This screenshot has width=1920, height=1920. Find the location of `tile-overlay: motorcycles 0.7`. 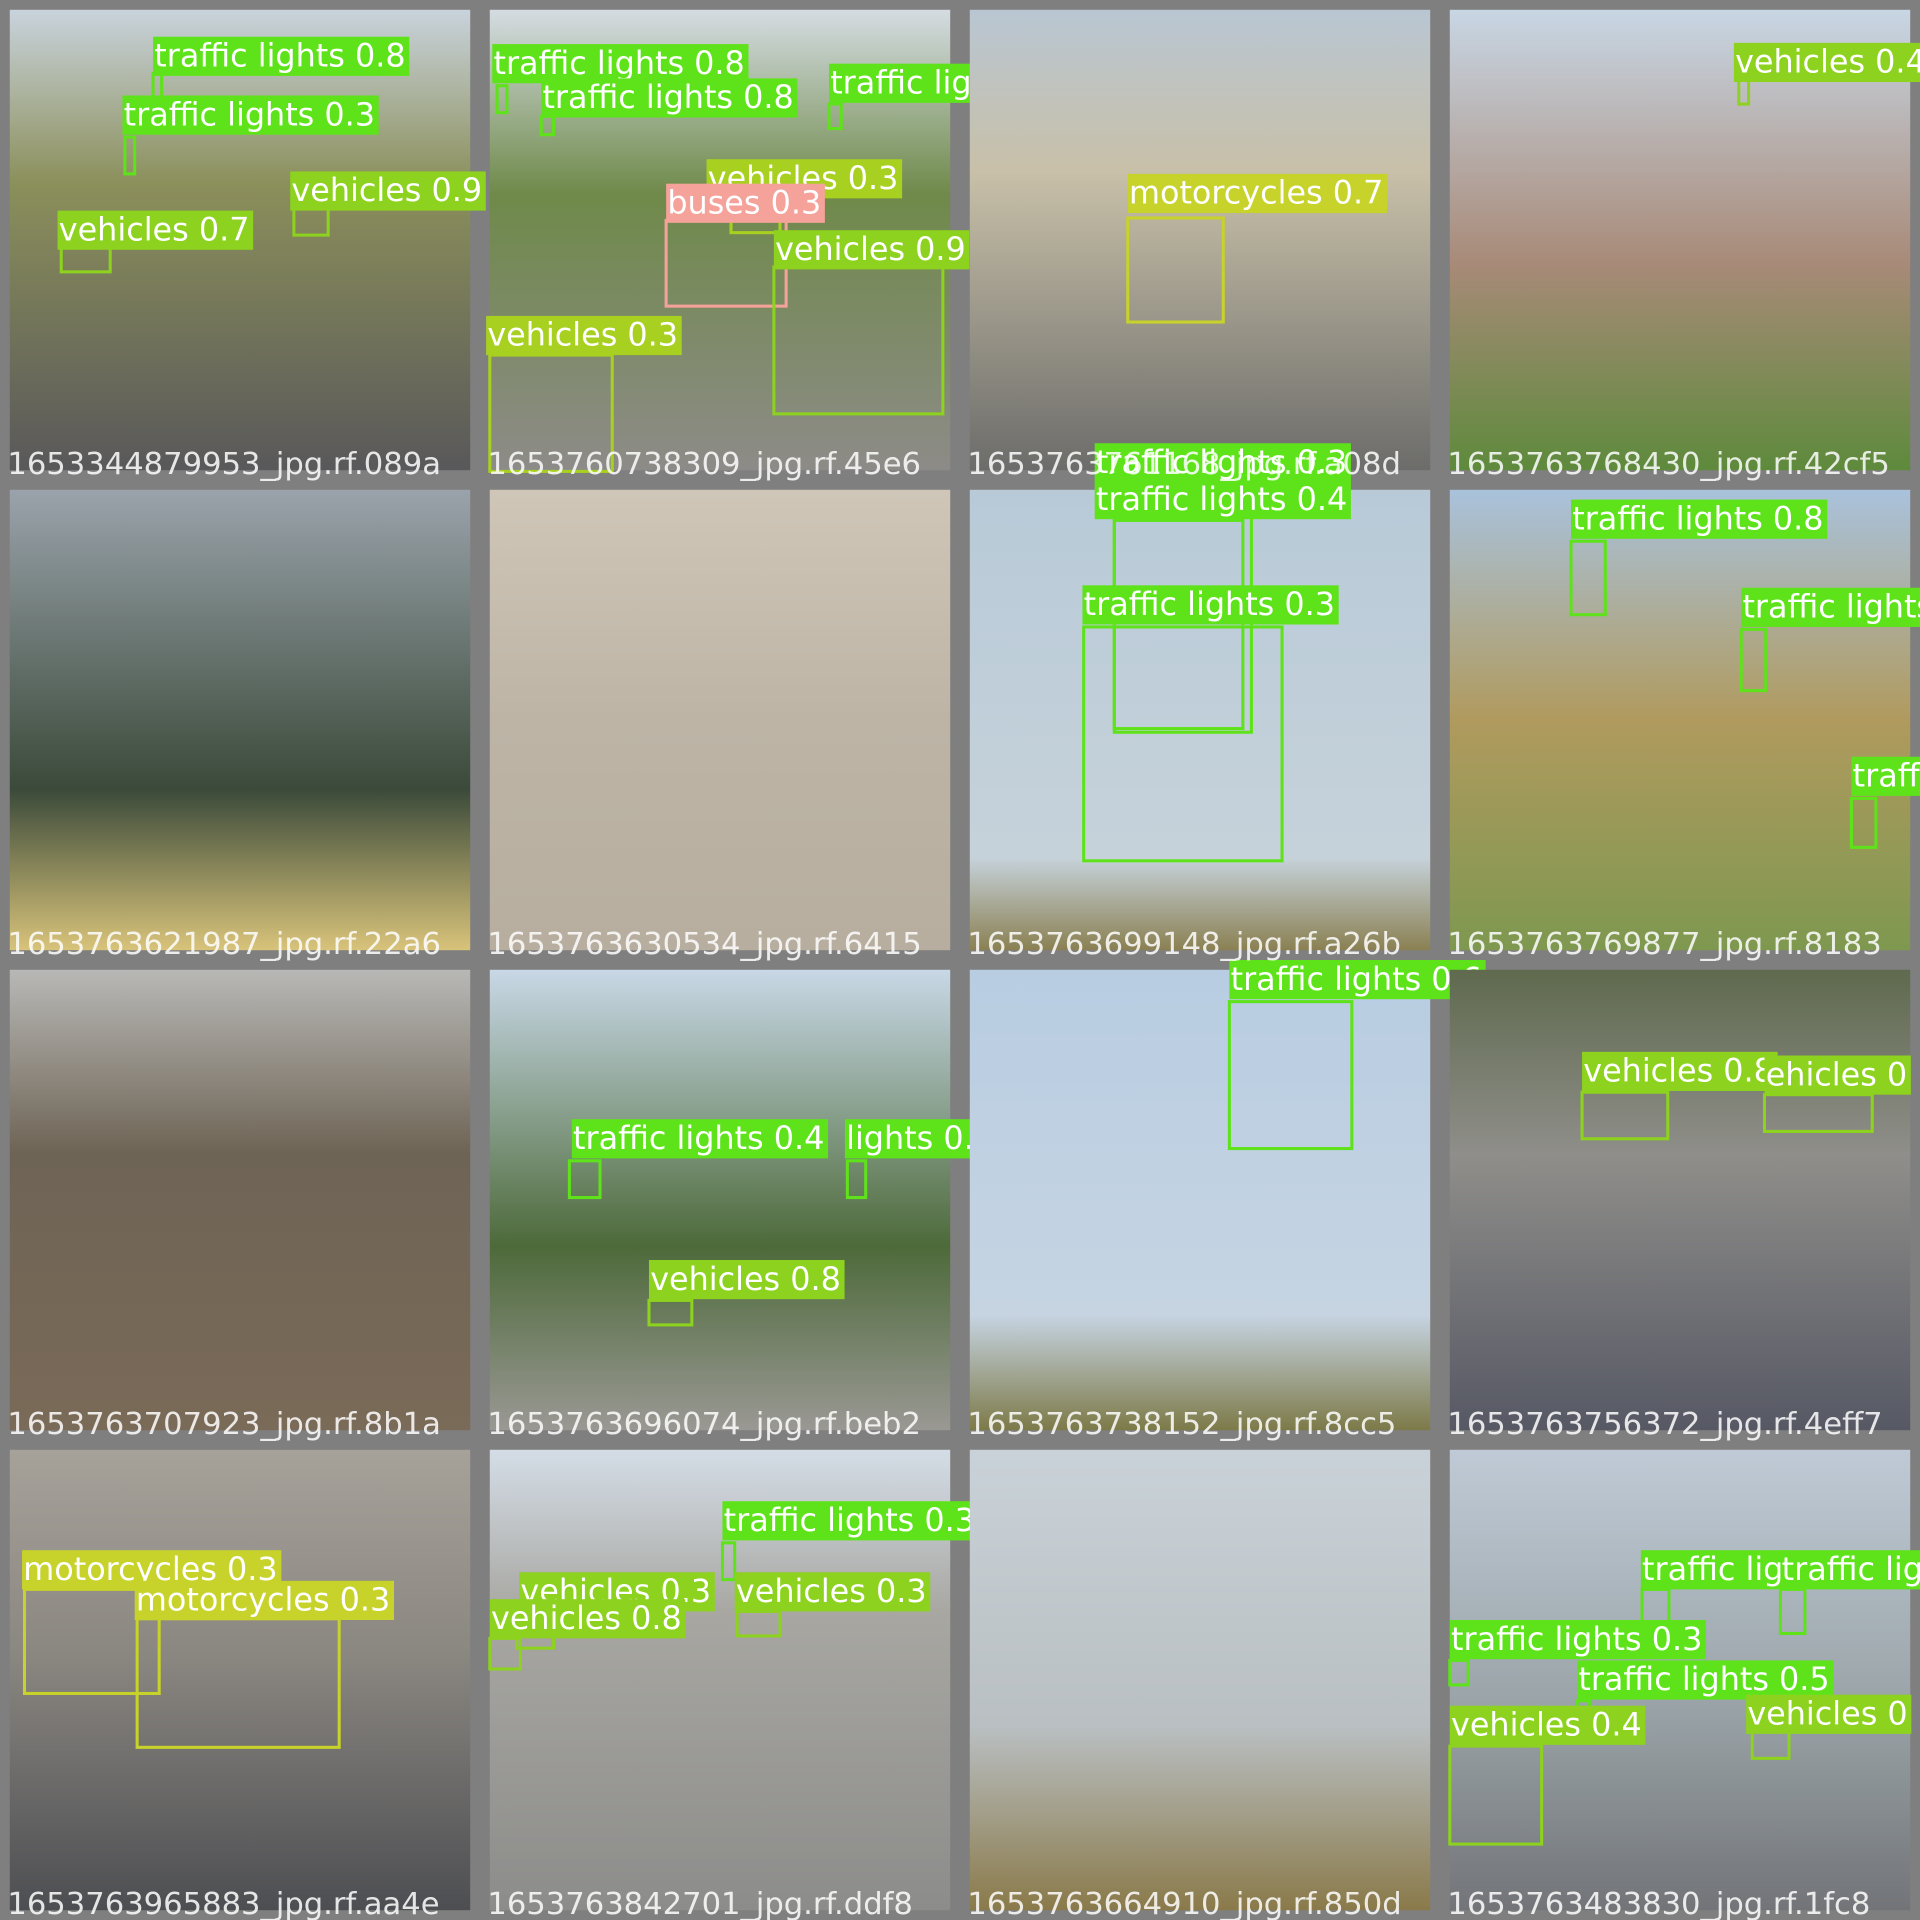

tile-overlay: motorcycles 0.7 is located at coordinates (1257, 249).